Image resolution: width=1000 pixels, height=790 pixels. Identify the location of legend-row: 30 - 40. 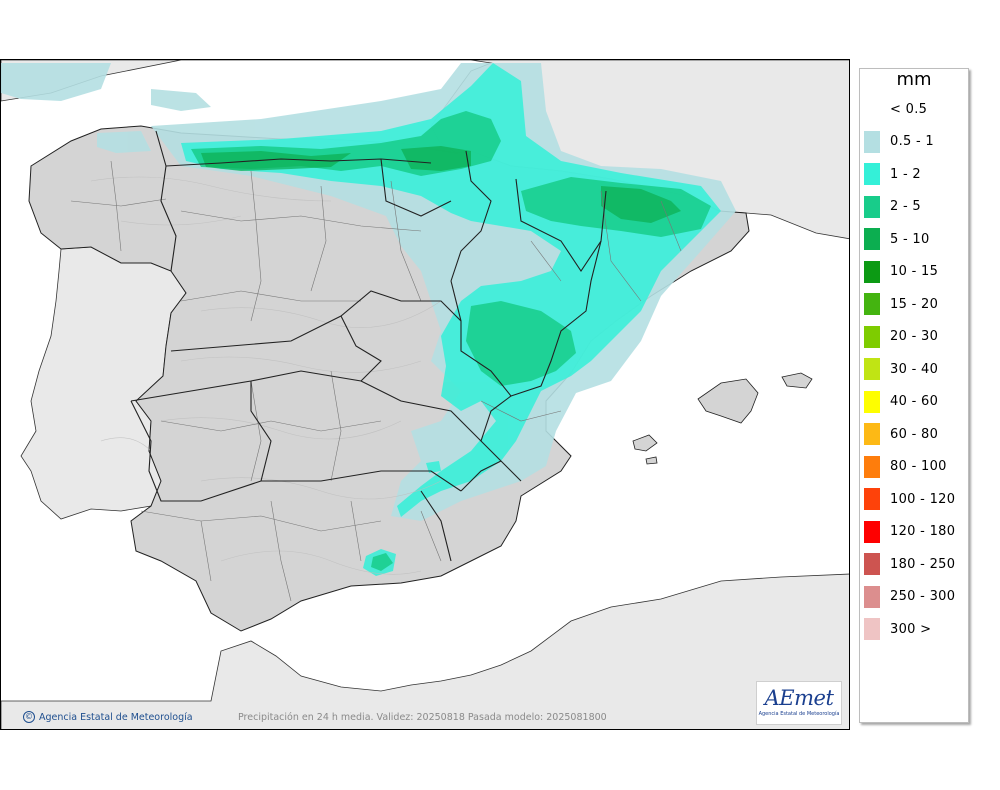
(901, 369).